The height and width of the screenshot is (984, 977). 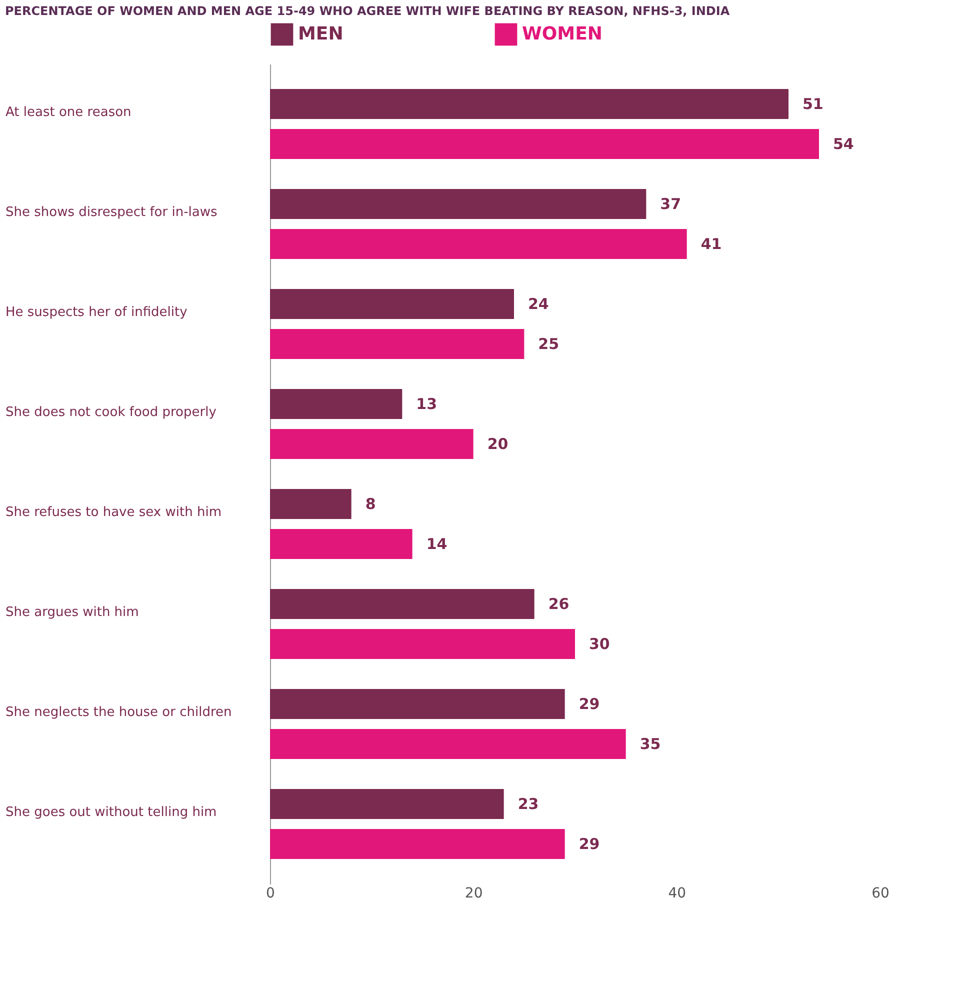 What do you see at coordinates (119, 712) in the screenshot?
I see `y-tick-label: She neglects the house or children` at bounding box center [119, 712].